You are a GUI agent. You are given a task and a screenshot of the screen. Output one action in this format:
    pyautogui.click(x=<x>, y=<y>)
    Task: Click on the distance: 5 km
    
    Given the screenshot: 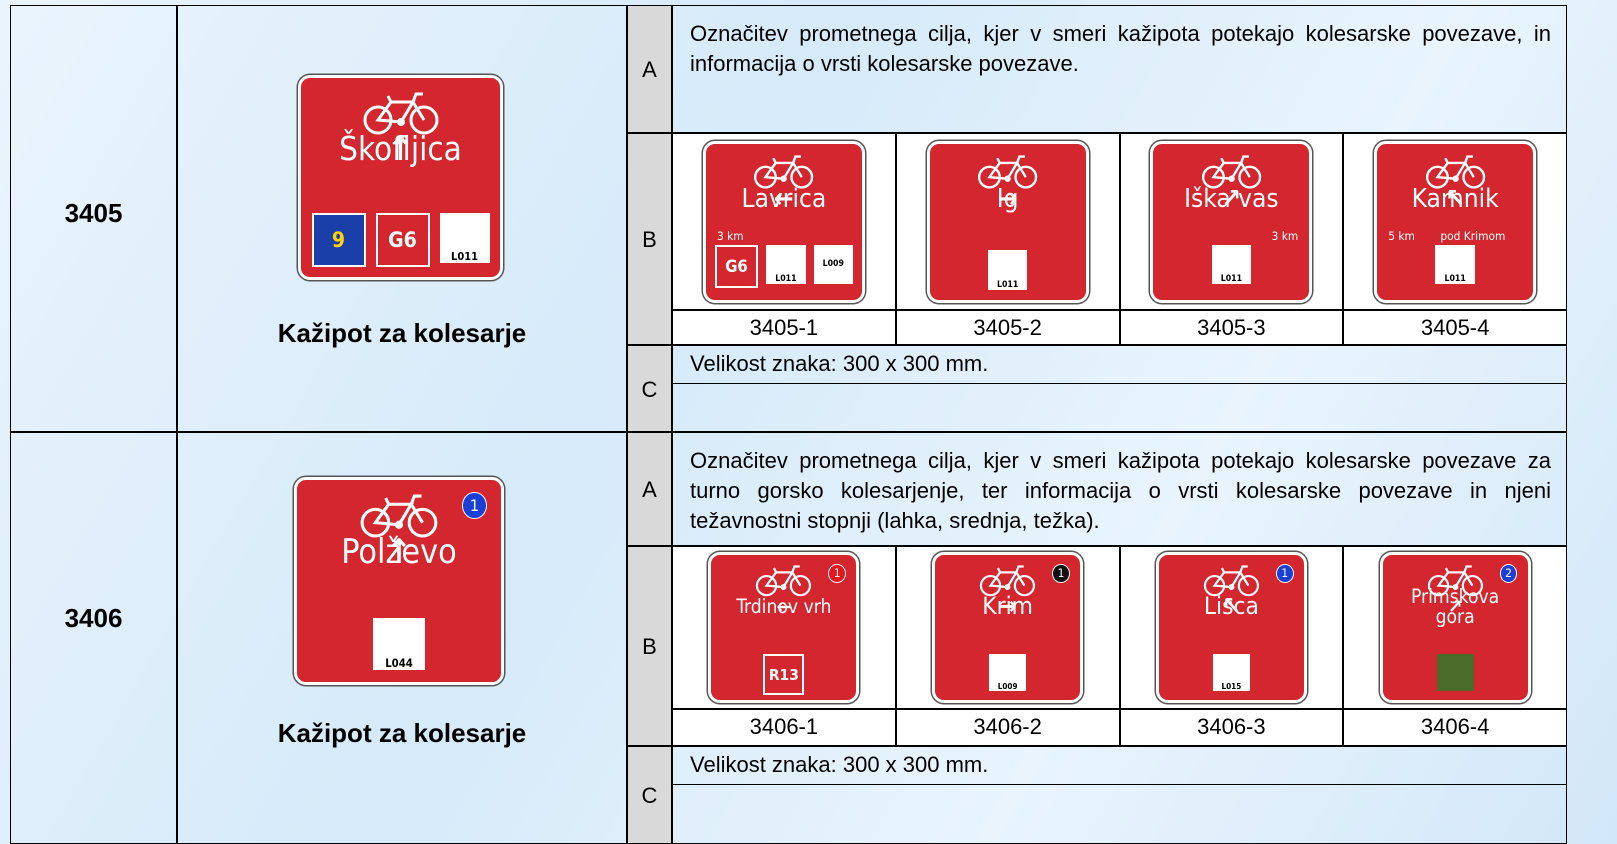 What is the action you would take?
    pyautogui.click(x=1401, y=235)
    